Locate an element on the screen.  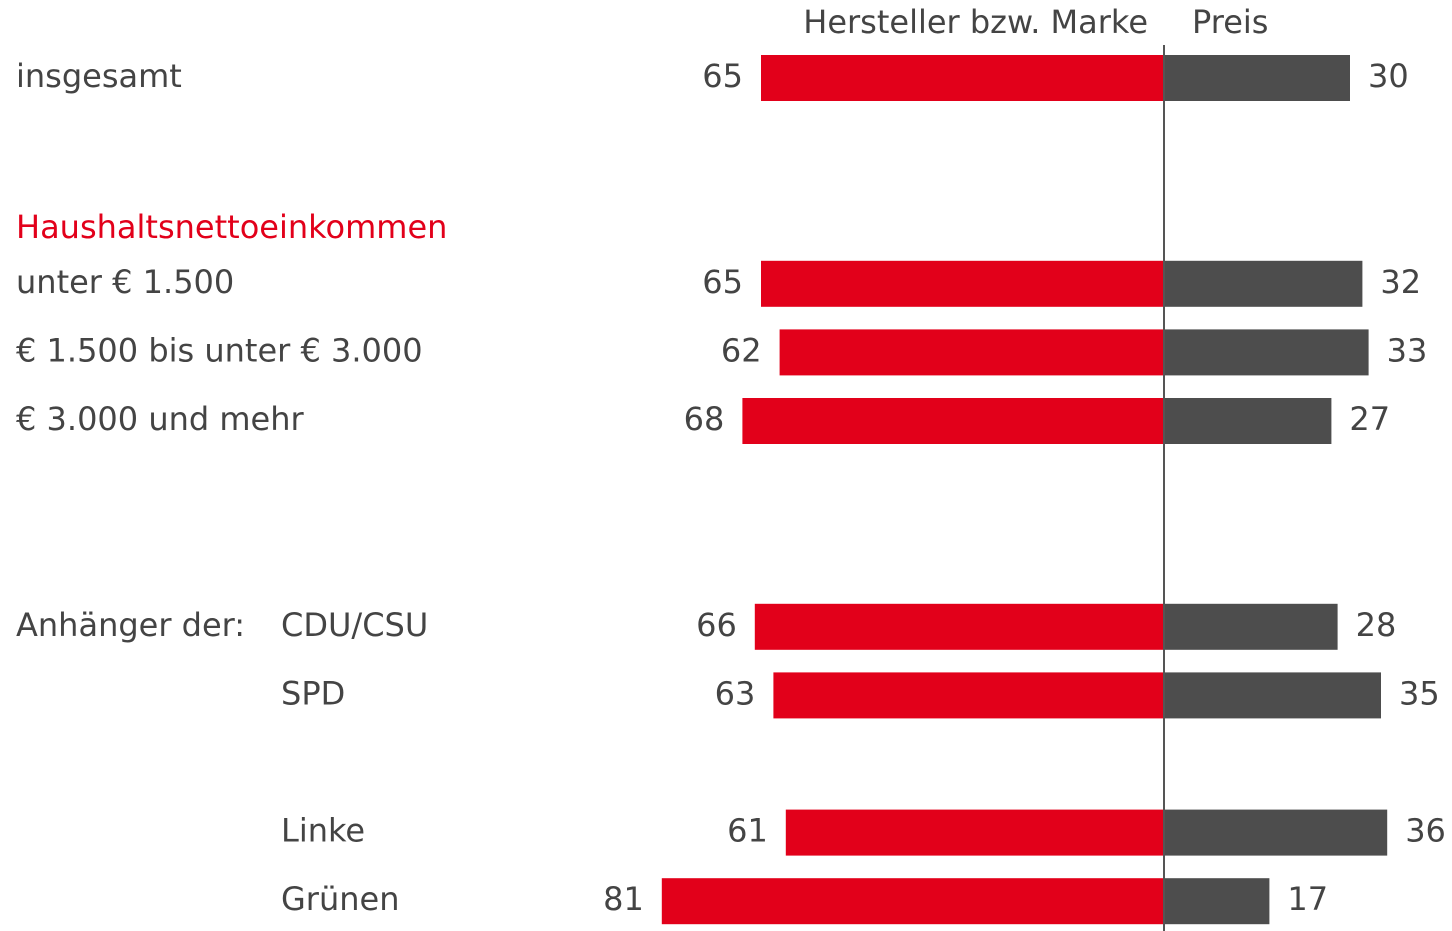
category-label: SPD is located at coordinates (313, 693).